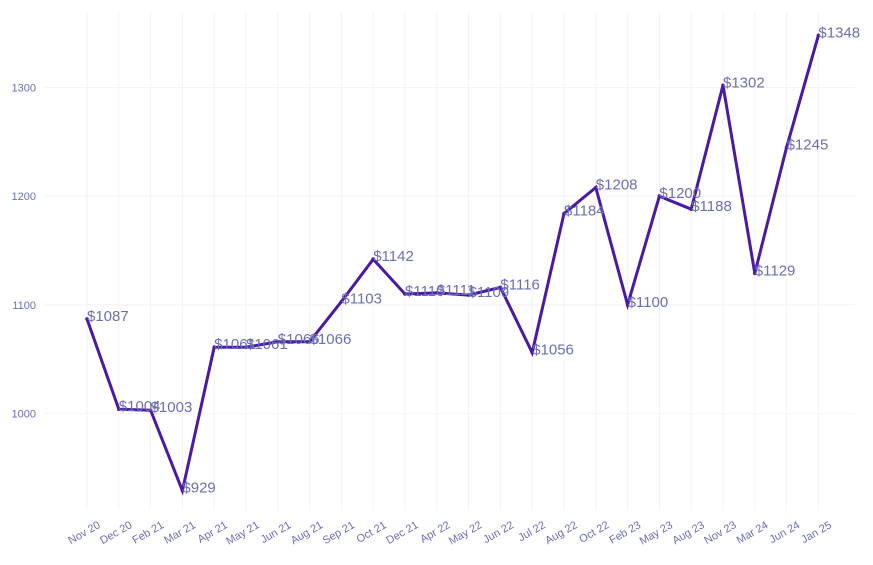  Describe the element at coordinates (784, 532) in the screenshot. I see `x-tick-label: Jun 24` at that location.